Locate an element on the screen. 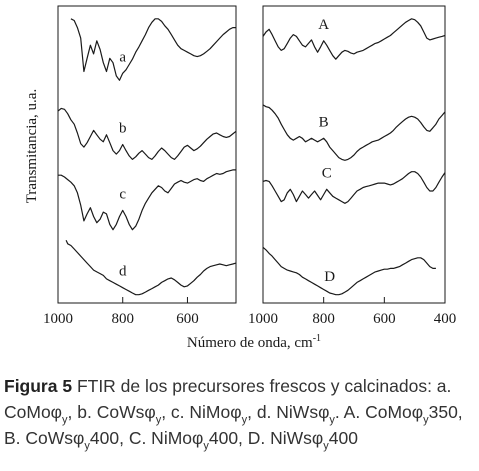  x-axis-title-text: Número de onda, cm is located at coordinates (250, 343).